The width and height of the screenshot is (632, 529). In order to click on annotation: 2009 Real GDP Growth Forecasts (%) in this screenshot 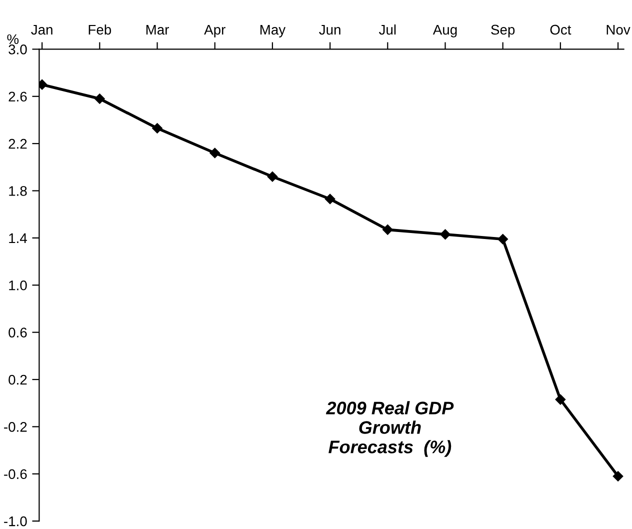, I will do `click(390, 429)`.